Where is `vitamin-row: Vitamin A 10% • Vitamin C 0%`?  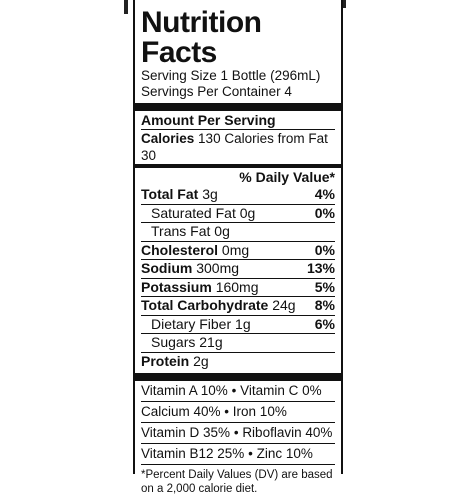
vitamin-row: Vitamin A 10% • Vitamin C 0% is located at coordinates (238, 391).